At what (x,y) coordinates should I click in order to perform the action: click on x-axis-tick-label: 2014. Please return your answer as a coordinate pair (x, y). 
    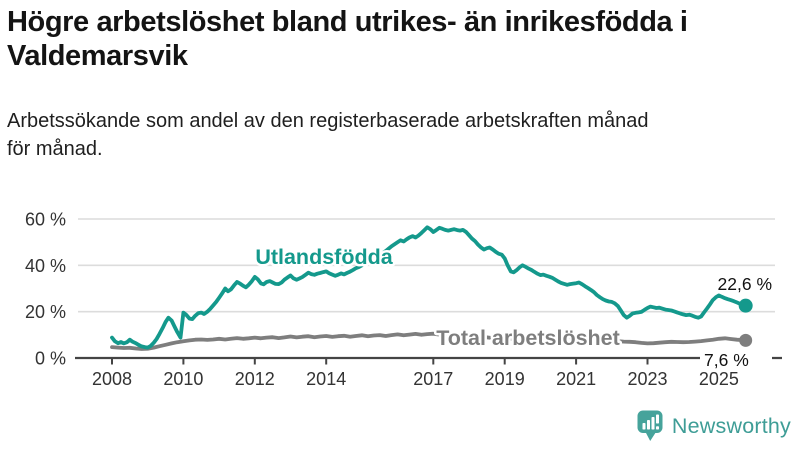
    Looking at the image, I should click on (326, 379).